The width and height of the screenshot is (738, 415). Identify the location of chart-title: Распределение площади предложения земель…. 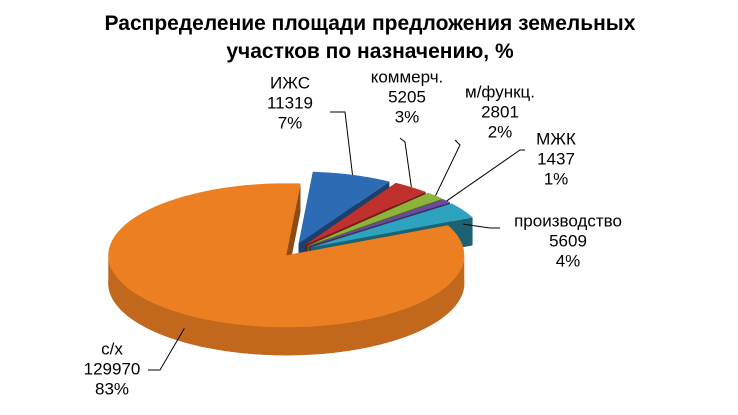
(370, 37).